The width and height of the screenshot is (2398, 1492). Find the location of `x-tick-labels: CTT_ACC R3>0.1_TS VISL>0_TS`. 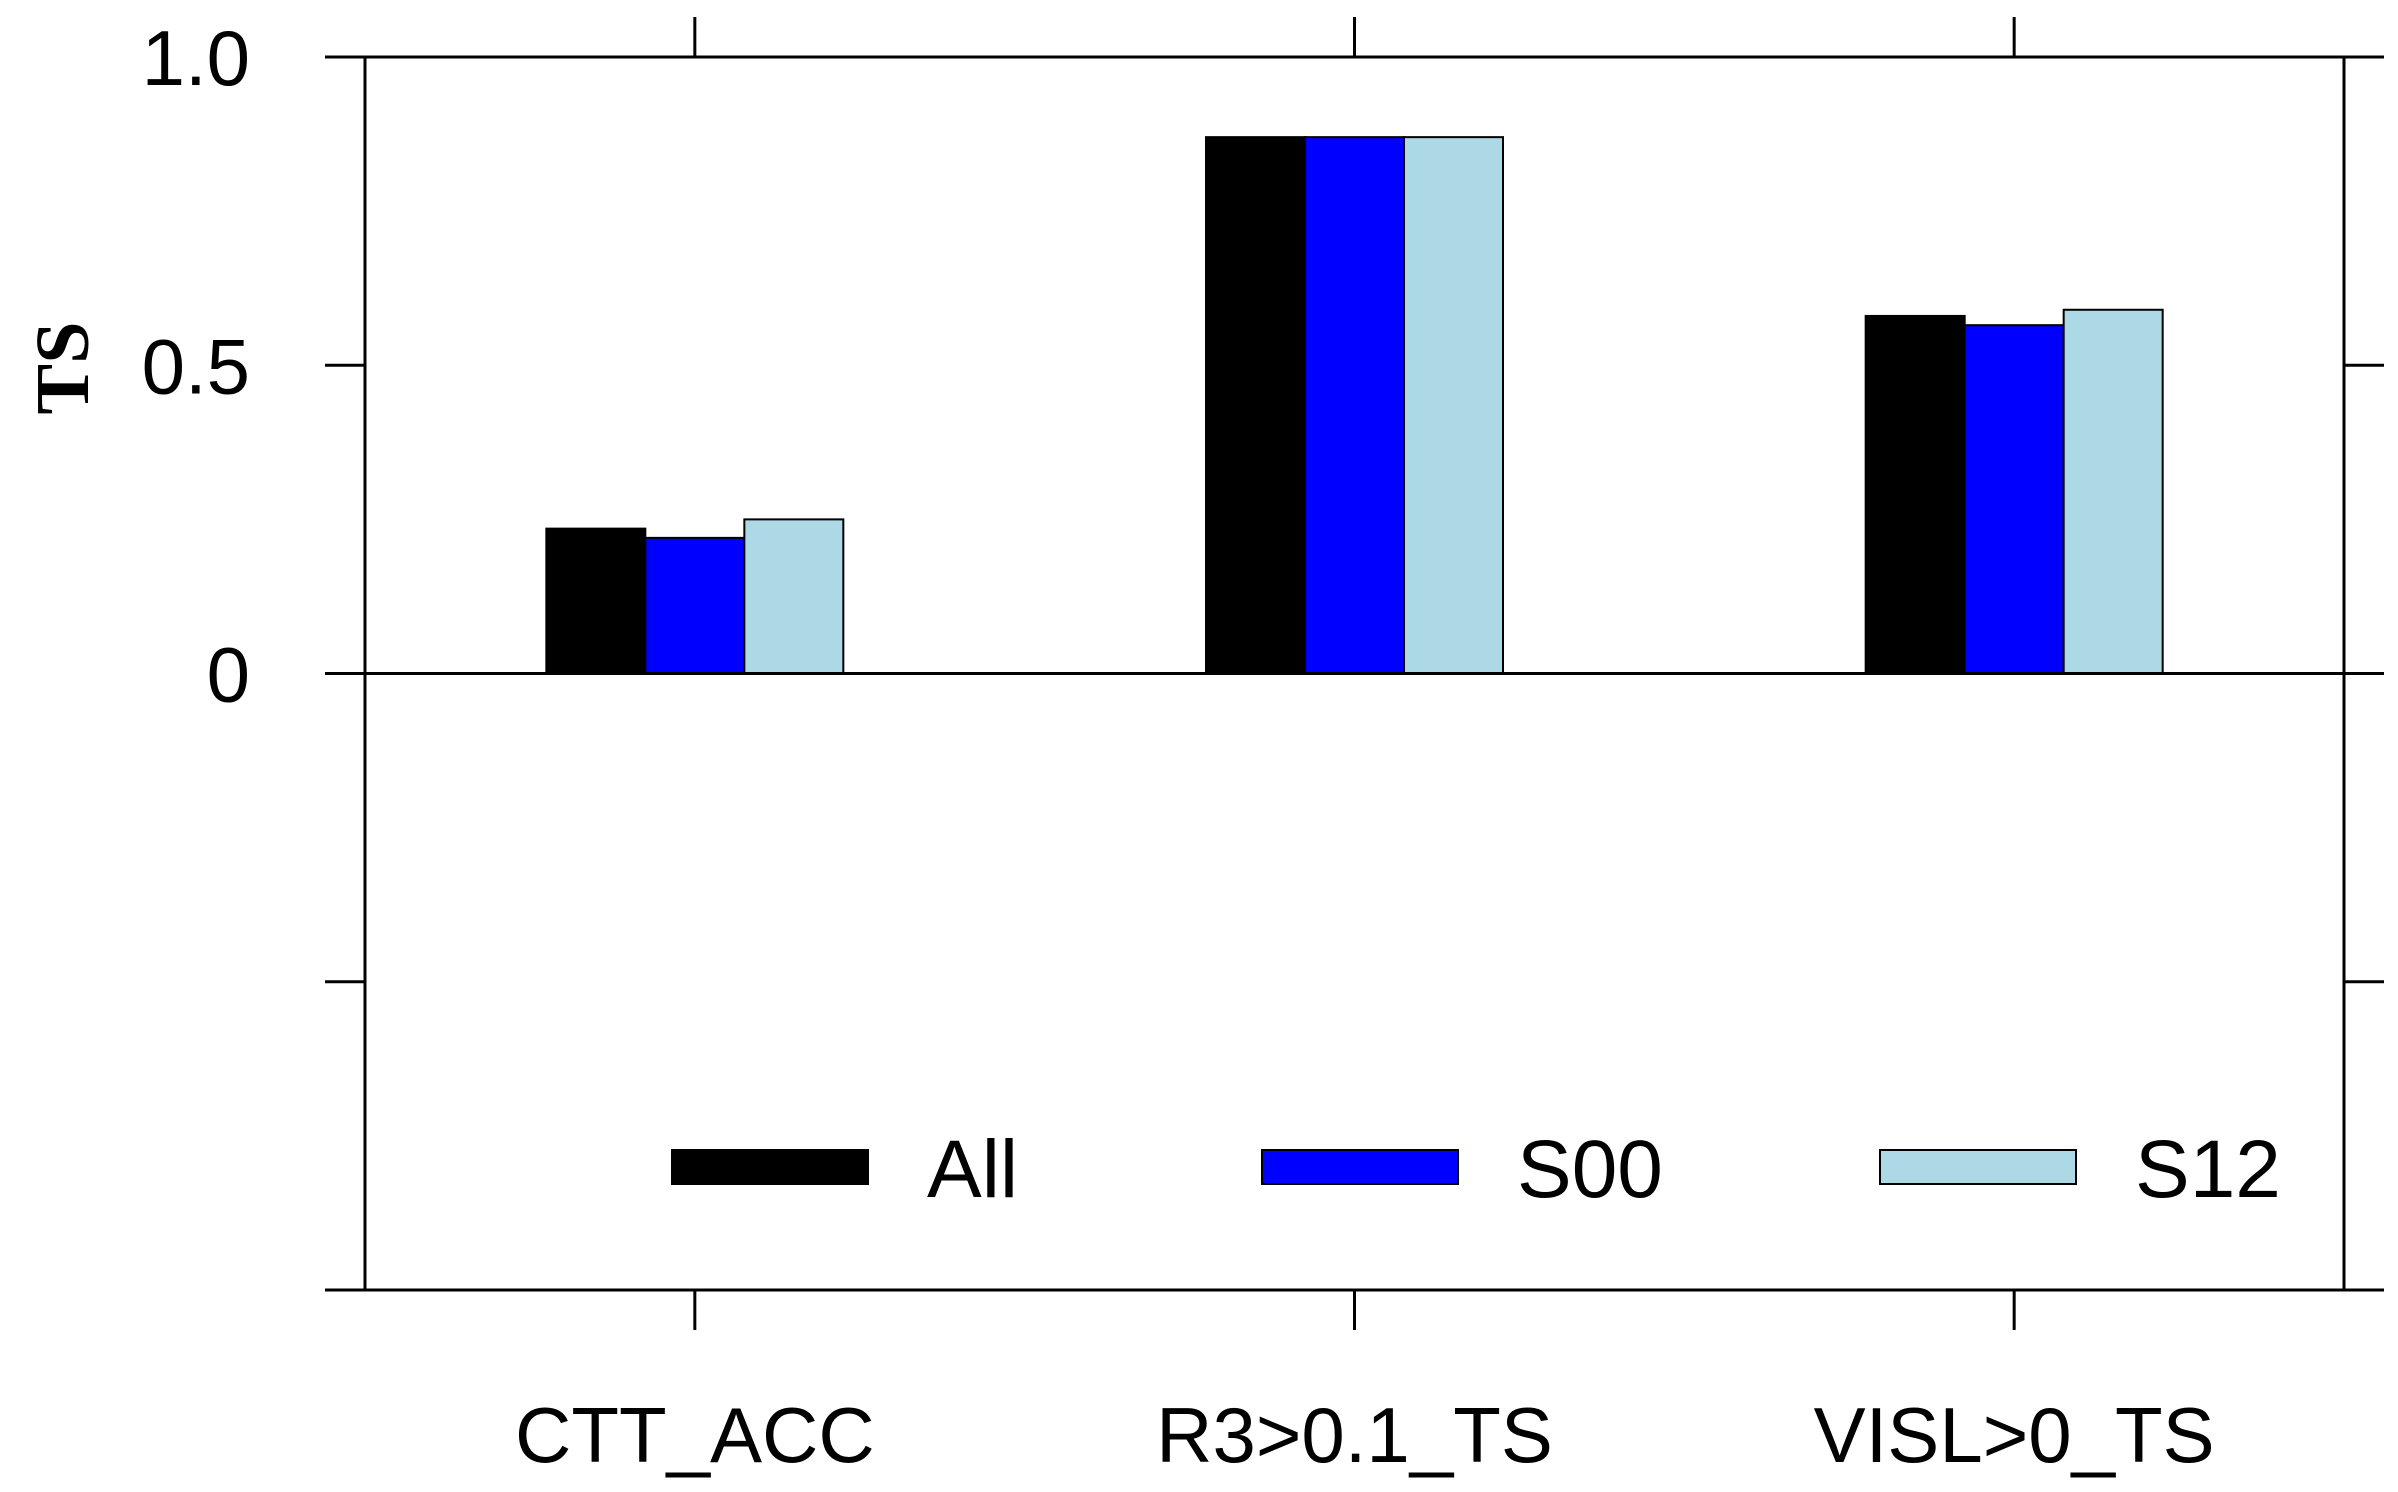

x-tick-labels: CTT_ACC R3>0.1_TS VISL>0_TS is located at coordinates (1365, 1435).